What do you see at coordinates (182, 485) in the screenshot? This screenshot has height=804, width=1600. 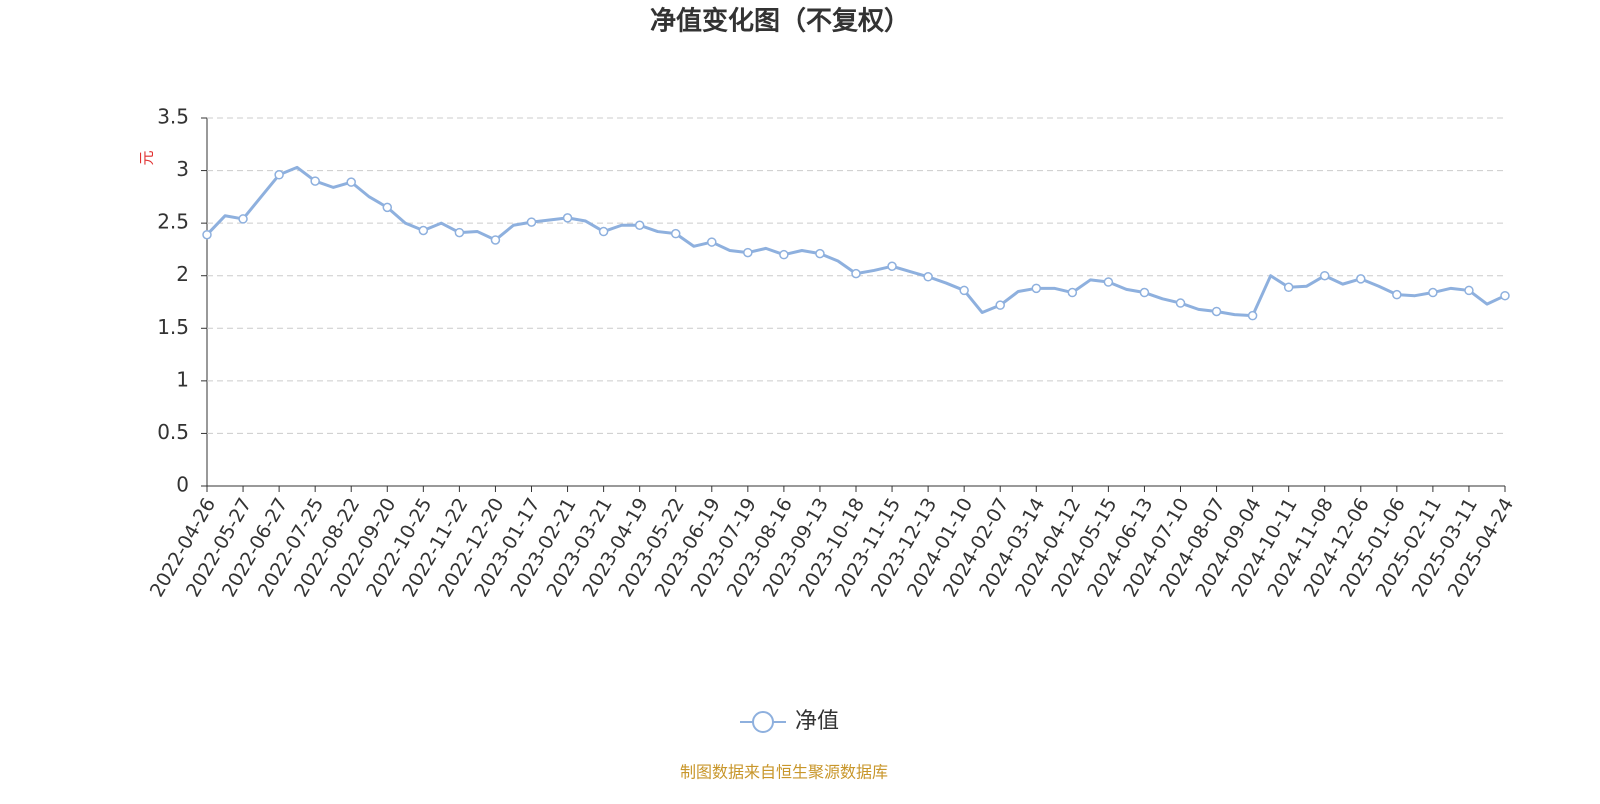 I see `y-tick-label: 0` at bounding box center [182, 485].